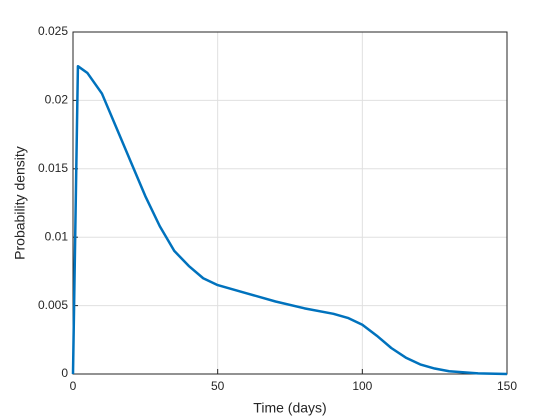 The height and width of the screenshot is (420, 560). What do you see at coordinates (20, 203) in the screenshot?
I see `y-axis-label: Probability density` at bounding box center [20, 203].